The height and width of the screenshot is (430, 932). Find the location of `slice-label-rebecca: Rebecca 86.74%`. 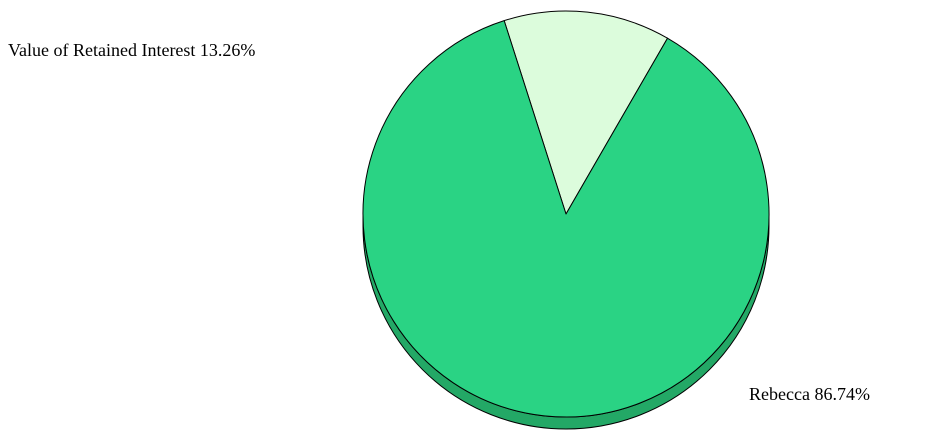

slice-label-rebecca: Rebecca 86.74% is located at coordinates (809, 394).